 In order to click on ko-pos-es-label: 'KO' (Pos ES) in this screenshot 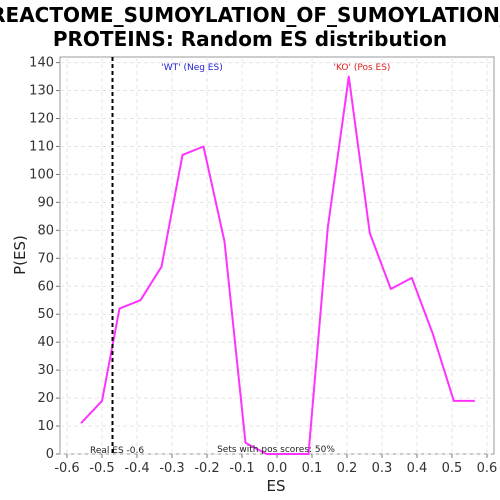, I will do `click(362, 68)`.